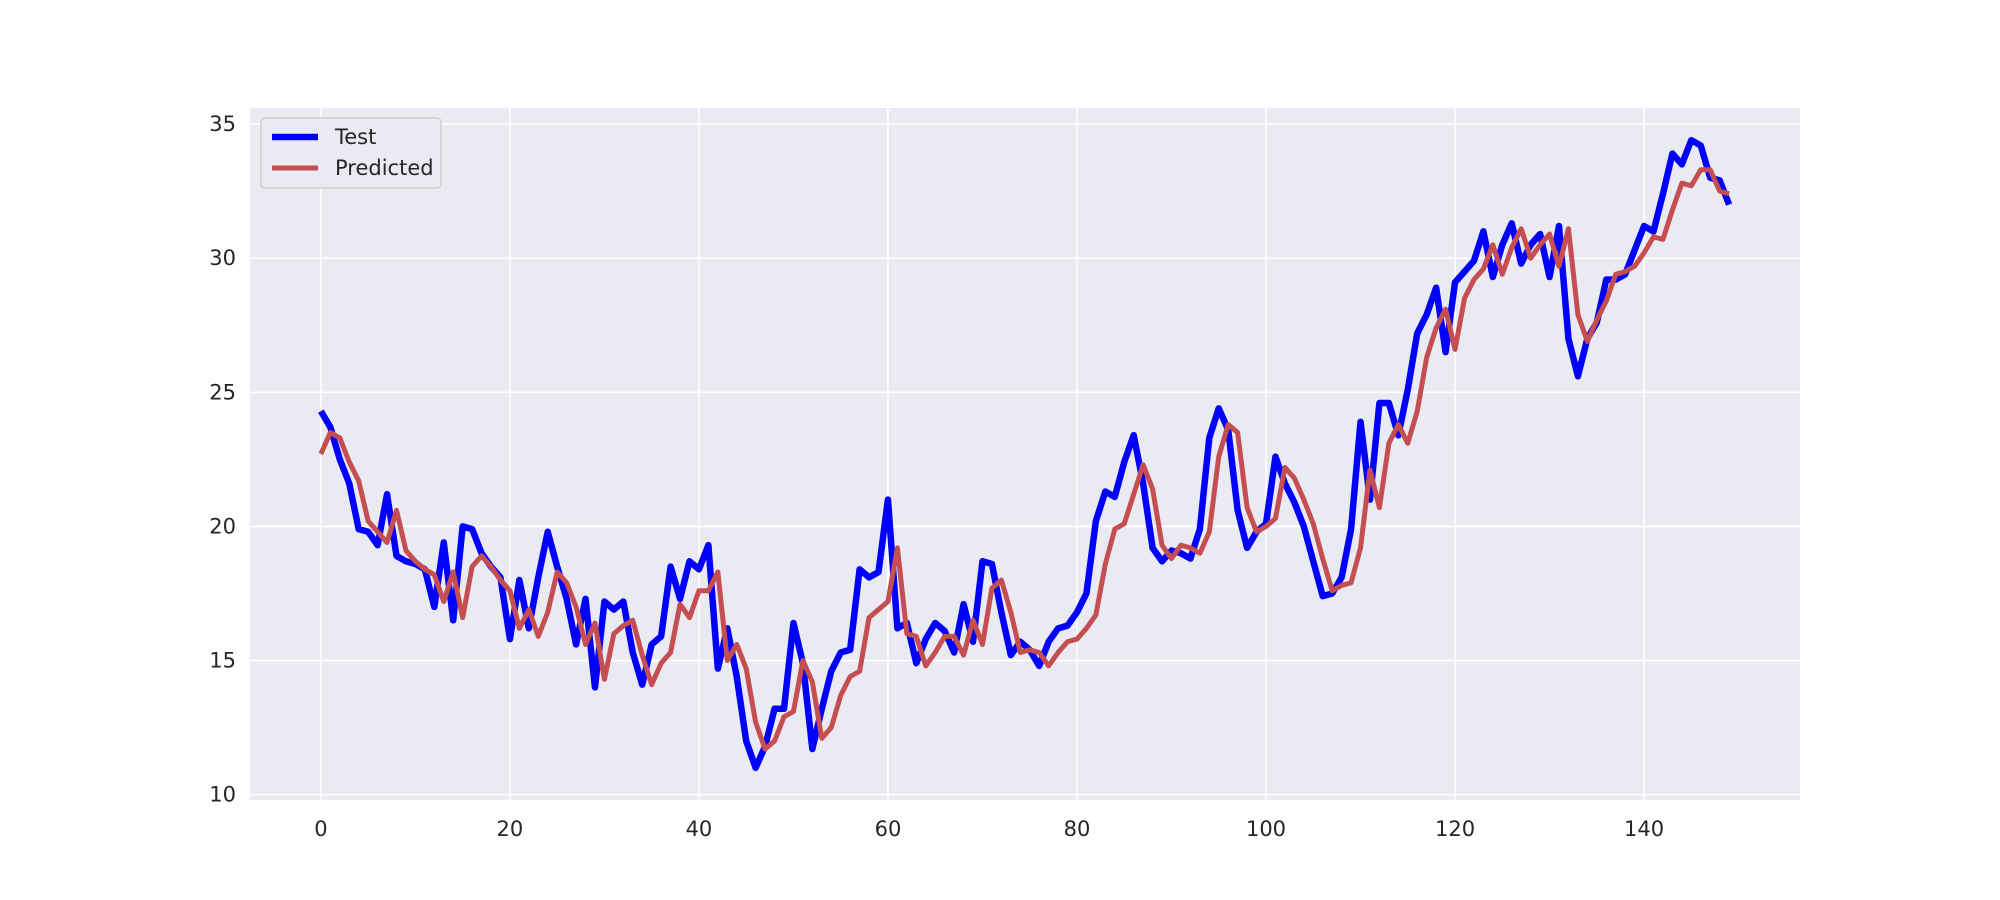  What do you see at coordinates (222, 526) in the screenshot?
I see `y-tick-label-20: 20` at bounding box center [222, 526].